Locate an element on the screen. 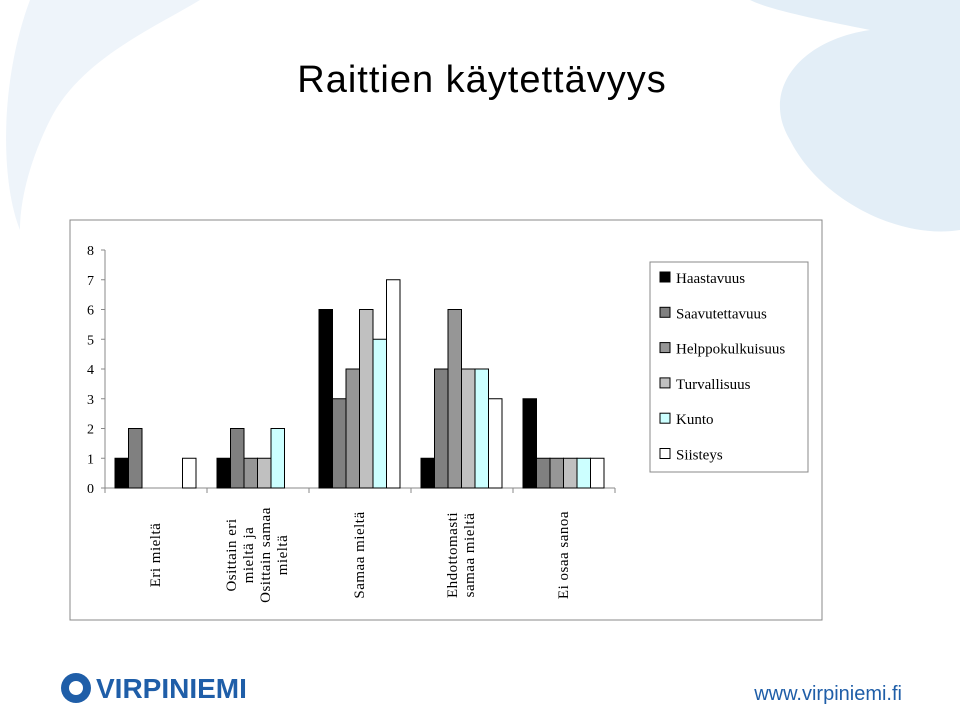 This screenshot has height=706, width=960. y-tick-label: 2 is located at coordinates (90, 430).